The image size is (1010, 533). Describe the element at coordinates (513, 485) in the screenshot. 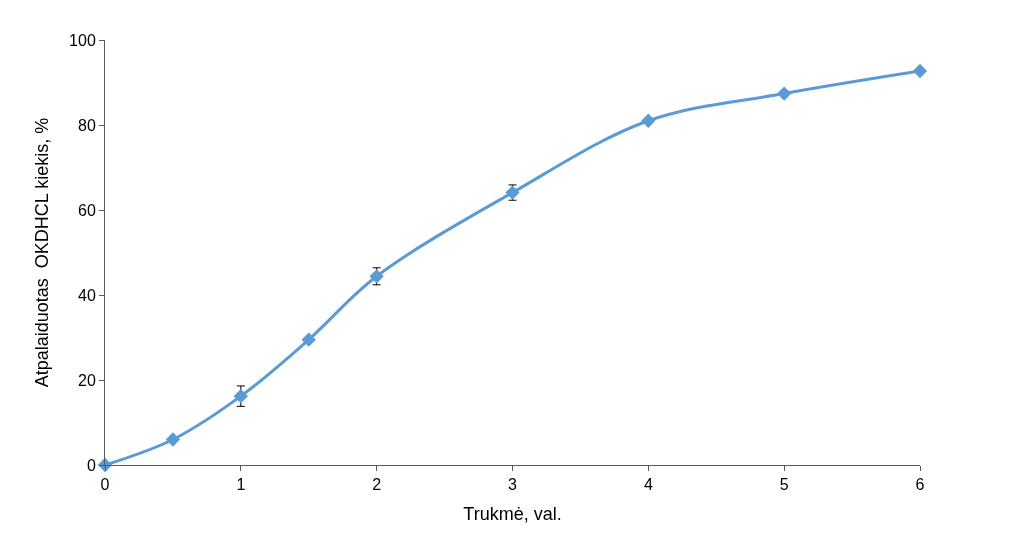

I see `x-tick-label: 3` at that location.